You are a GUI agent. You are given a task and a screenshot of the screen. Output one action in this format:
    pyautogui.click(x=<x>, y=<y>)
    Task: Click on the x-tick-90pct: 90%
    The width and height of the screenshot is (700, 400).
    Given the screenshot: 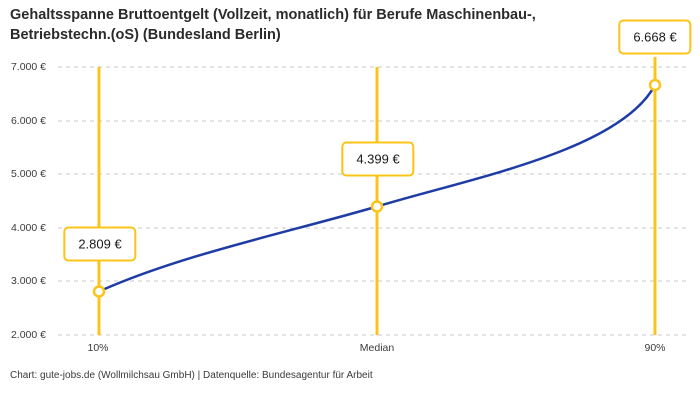 What is the action you would take?
    pyautogui.click(x=655, y=348)
    